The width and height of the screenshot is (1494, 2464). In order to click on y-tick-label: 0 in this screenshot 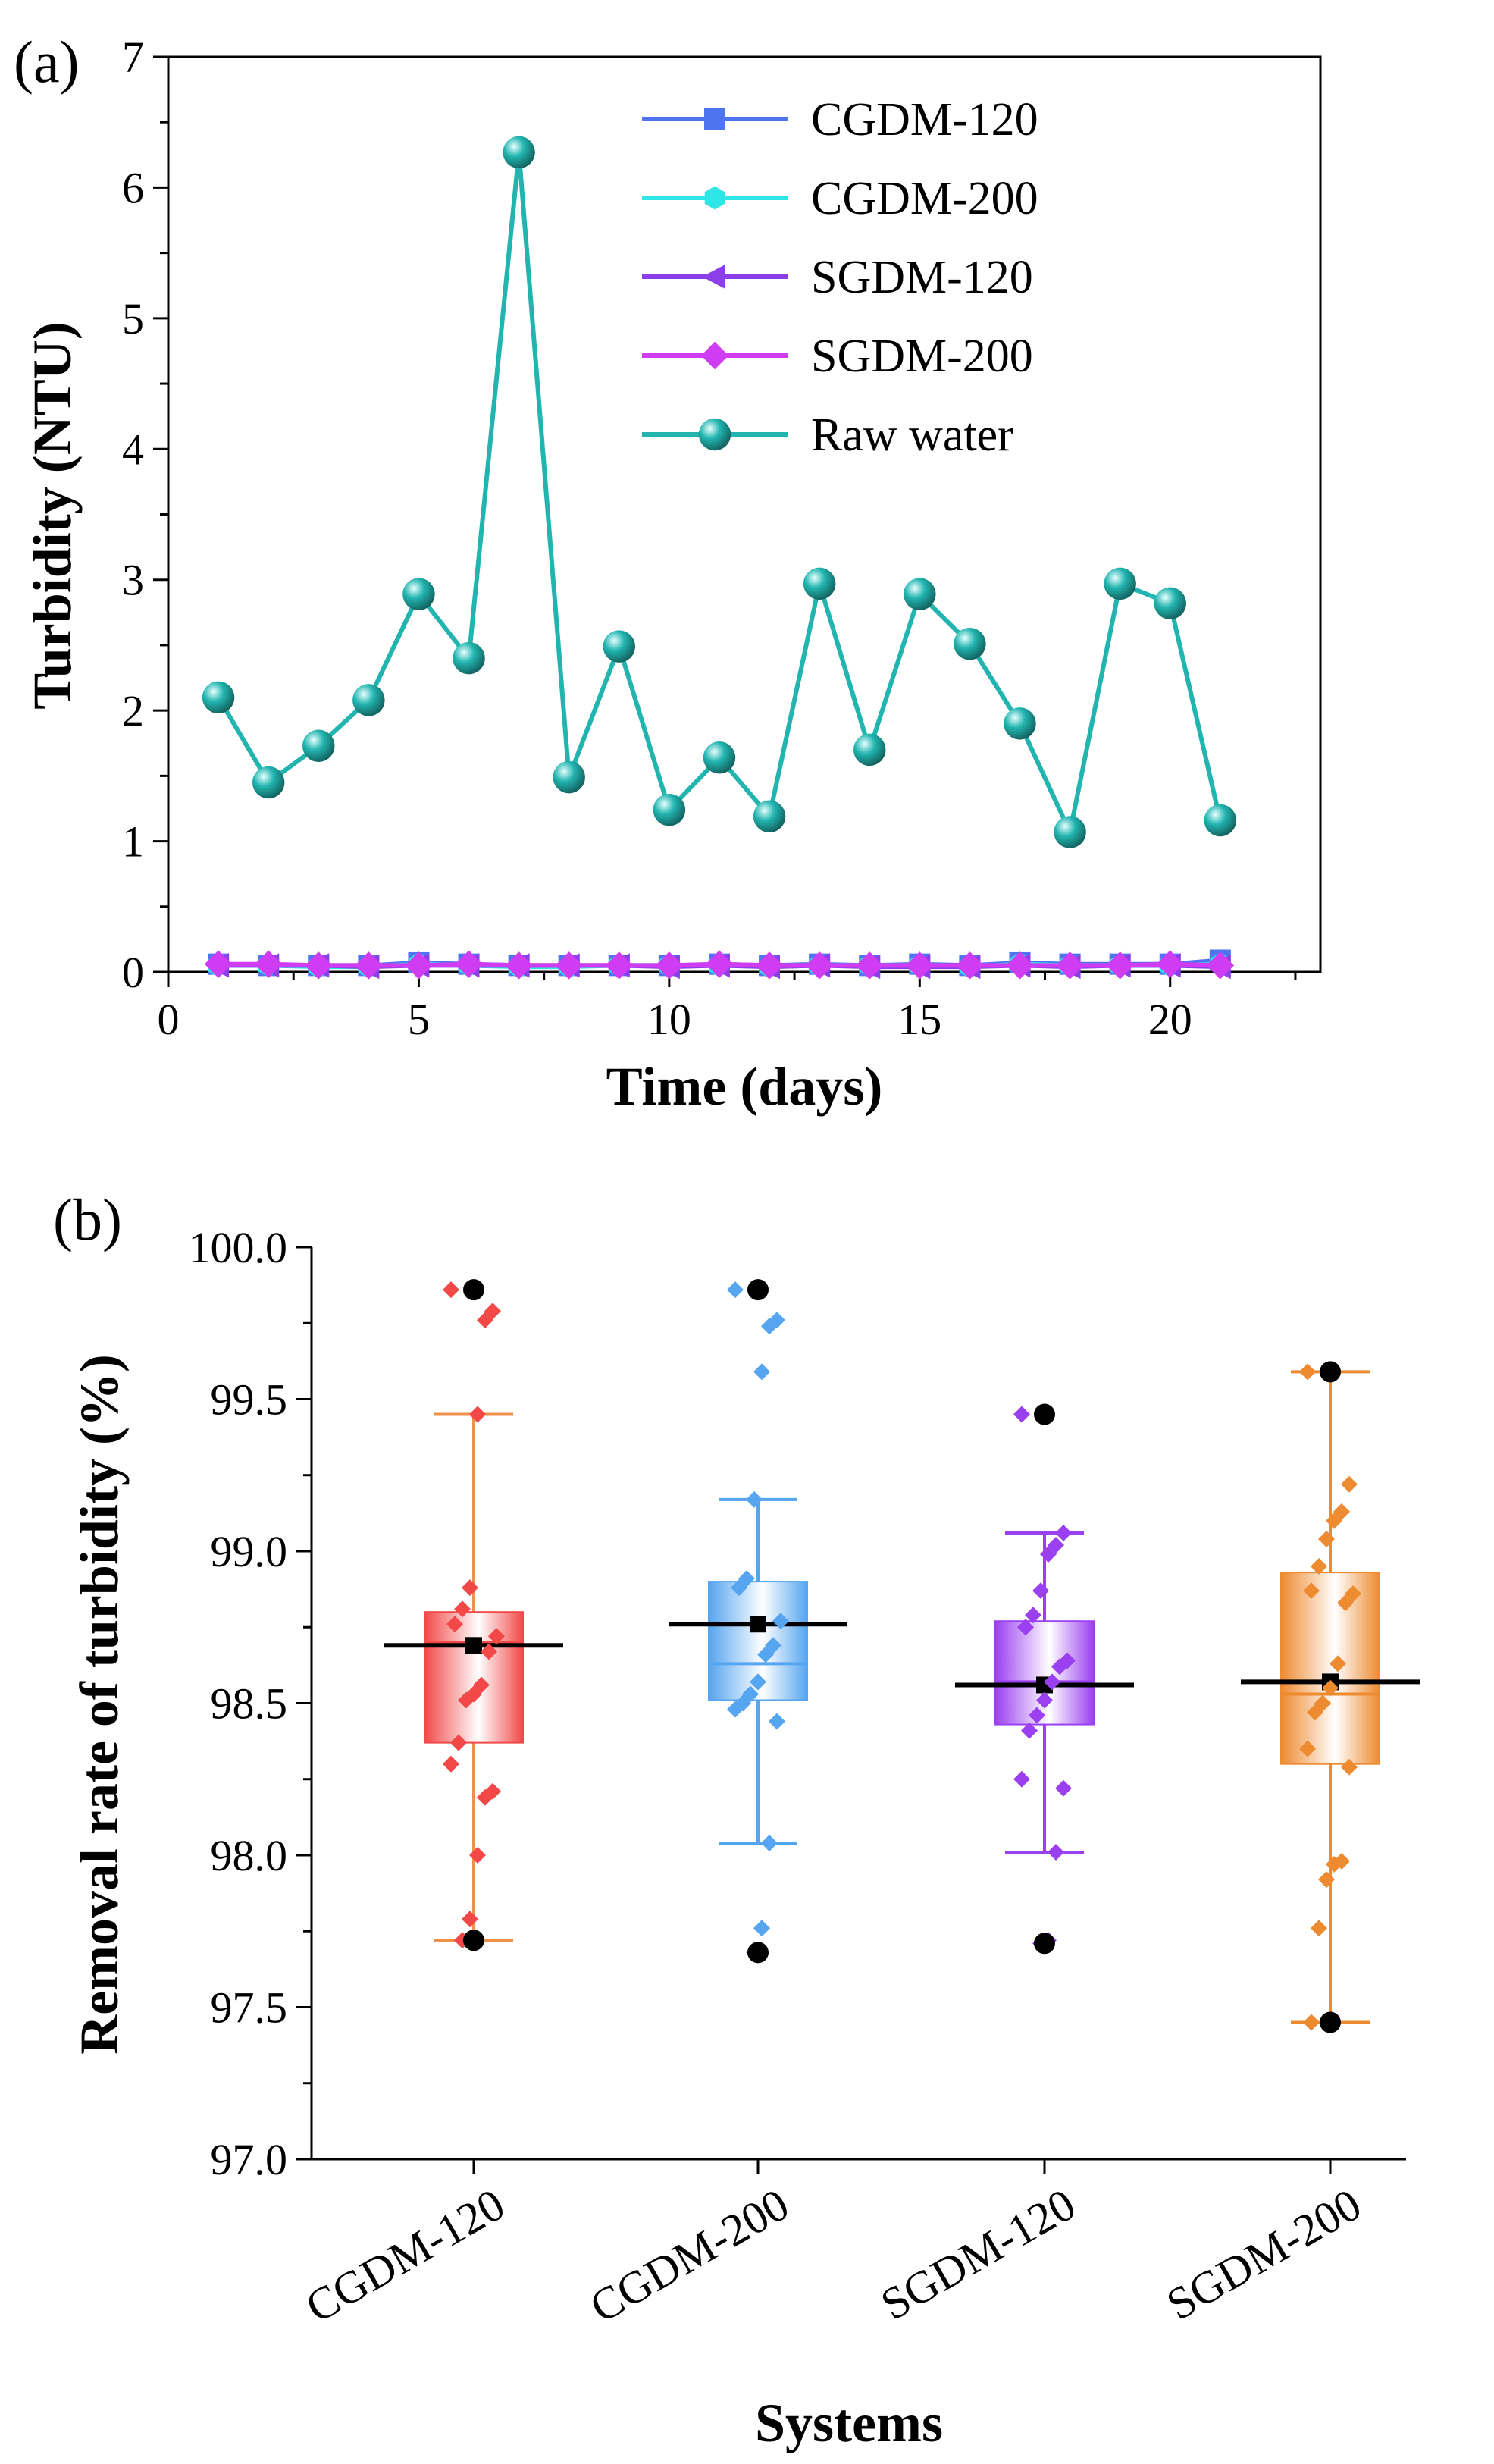, I will do `click(133, 972)`.